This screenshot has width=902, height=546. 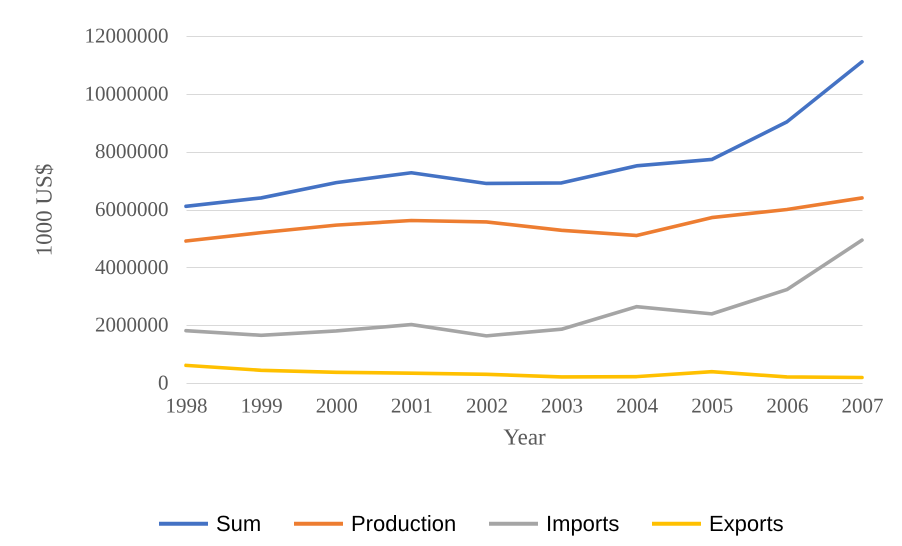 What do you see at coordinates (411, 406) in the screenshot?
I see `x-tick-label: 2001` at bounding box center [411, 406].